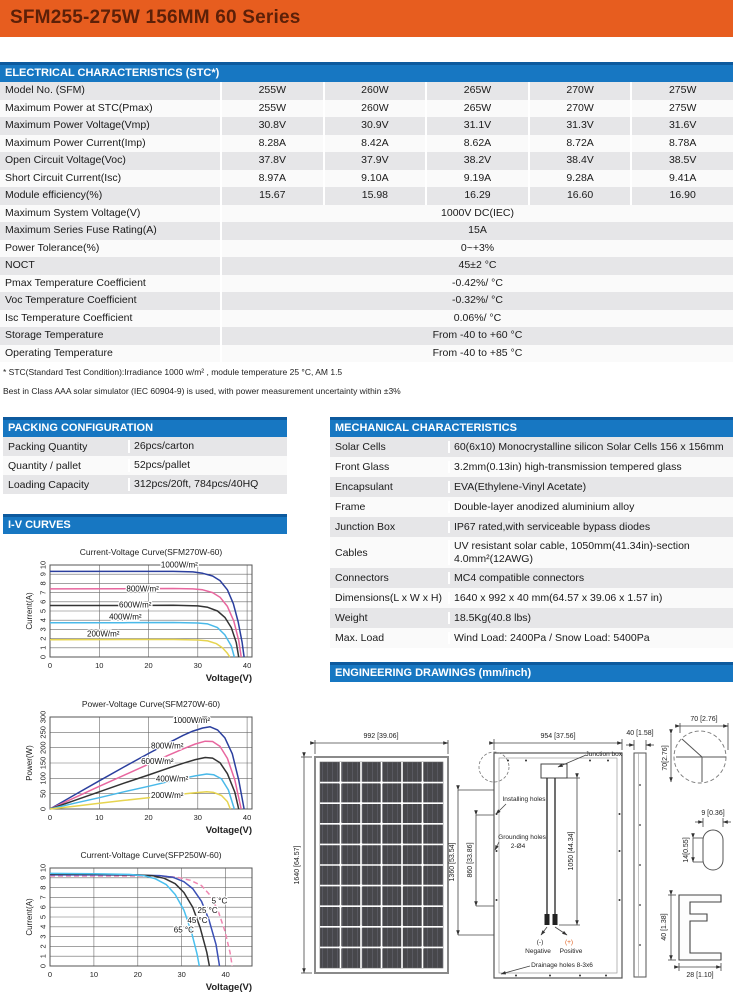 The image size is (733, 1004). What do you see at coordinates (362, 578) in the screenshot?
I see `row-label: Connectors` at bounding box center [362, 578].